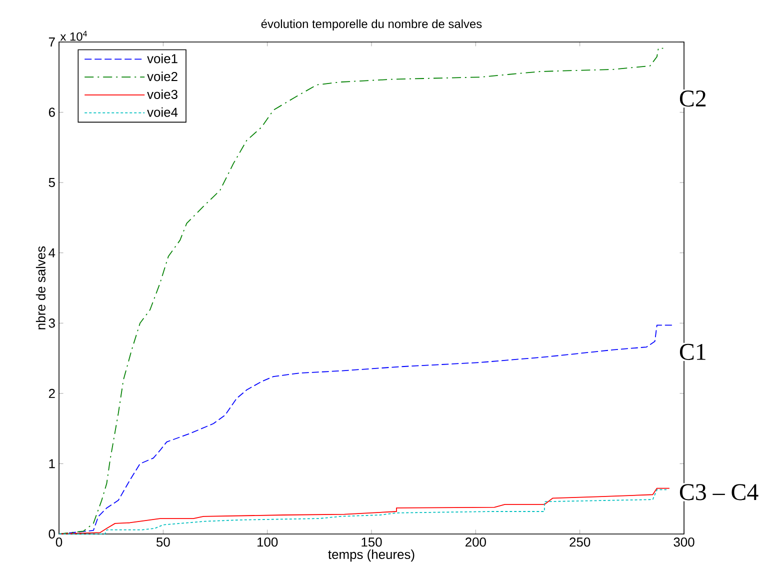  Describe the element at coordinates (268, 542) in the screenshot. I see `x-tick-label: 100` at that location.